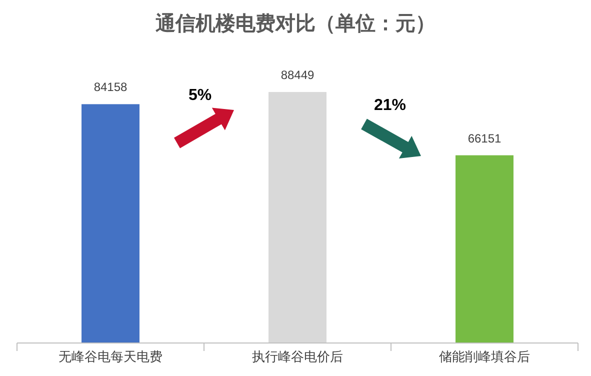 The height and width of the screenshot is (376, 591). I want to click on data-label: 66151, so click(485, 138).